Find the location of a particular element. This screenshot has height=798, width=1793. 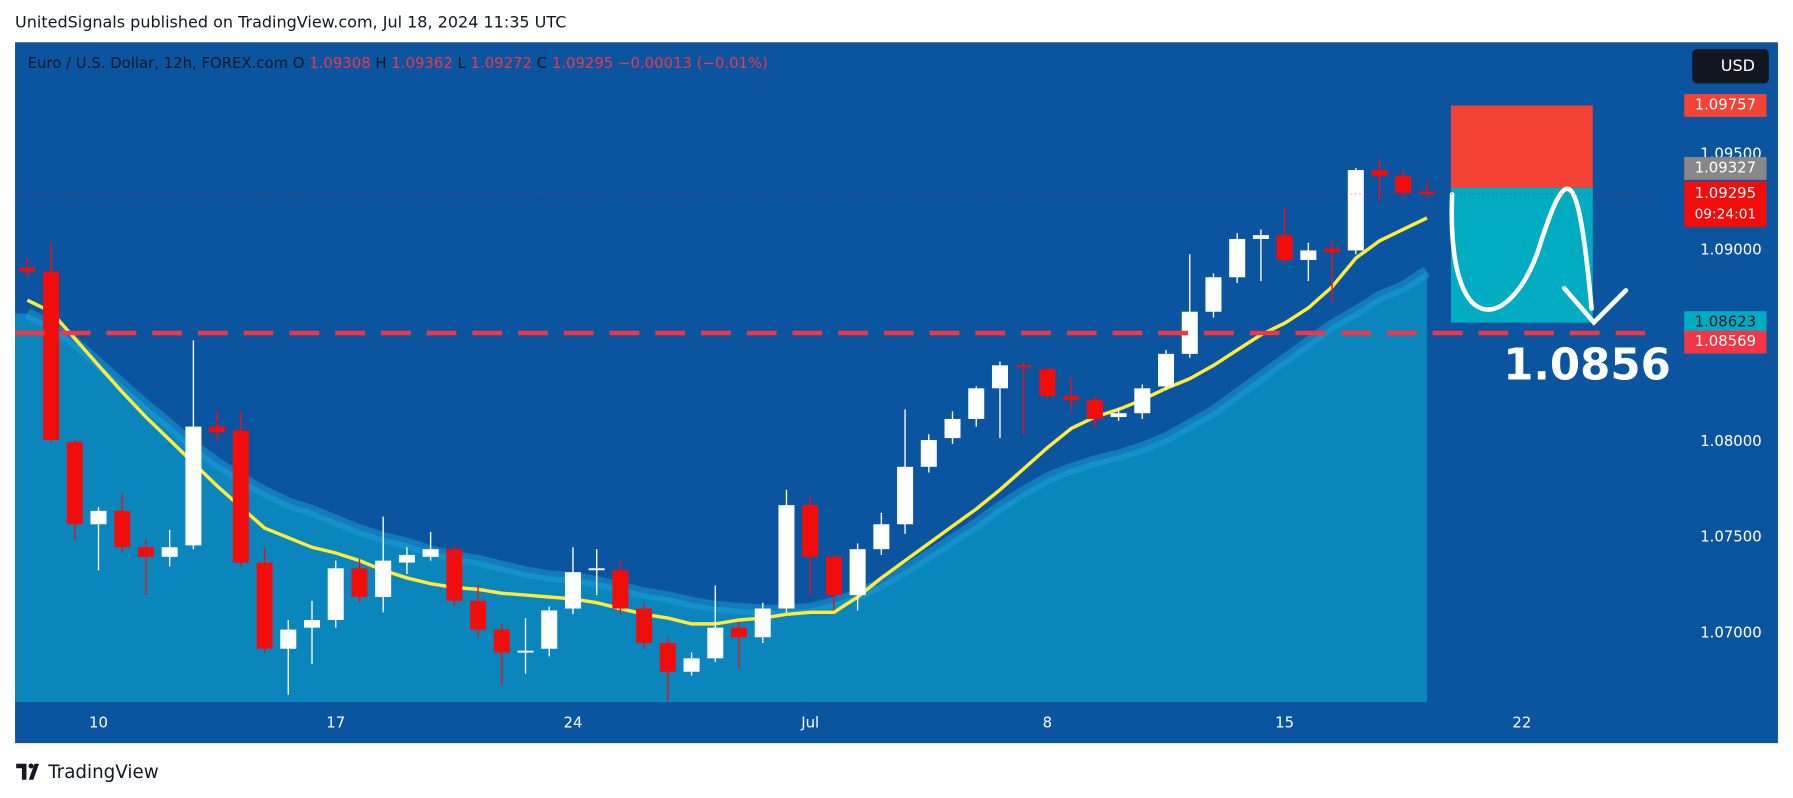

stop-price-label: 1.09757 is located at coordinates (1725, 104).